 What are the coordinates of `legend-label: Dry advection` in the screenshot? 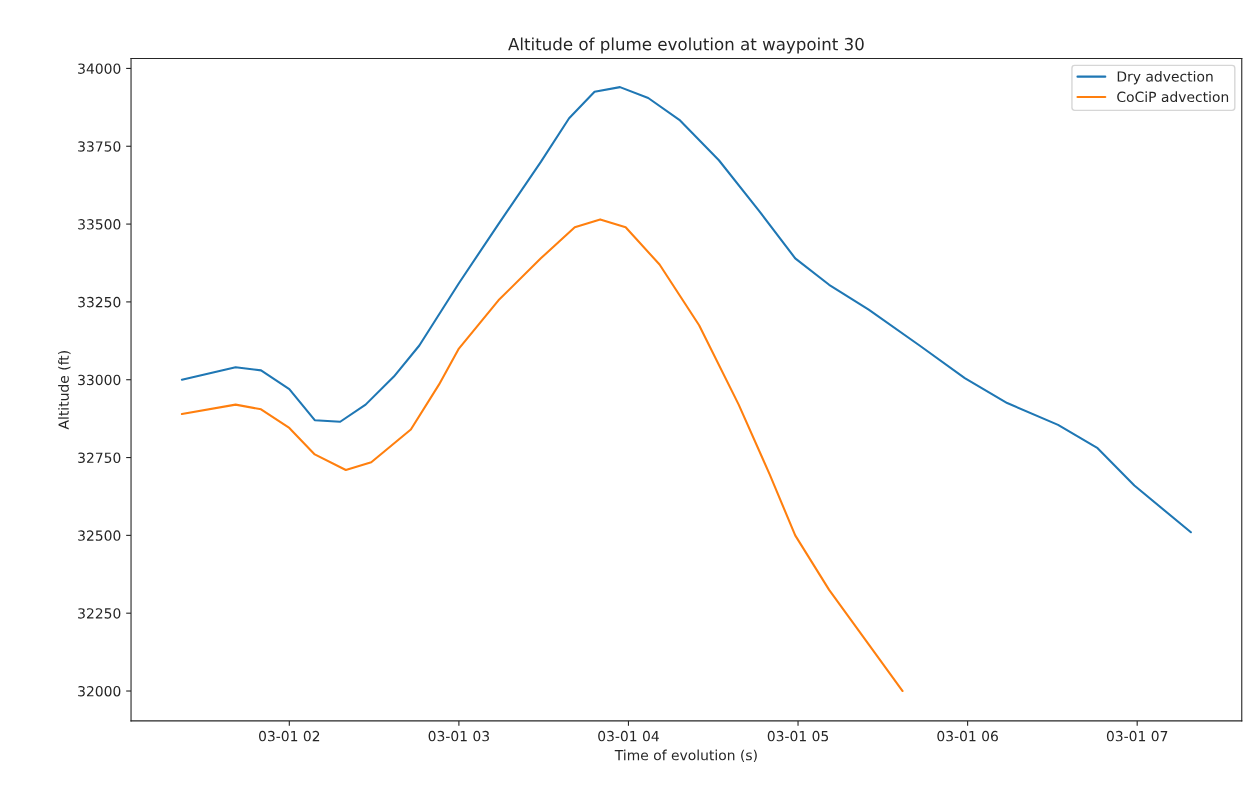 It's located at (1165, 77).